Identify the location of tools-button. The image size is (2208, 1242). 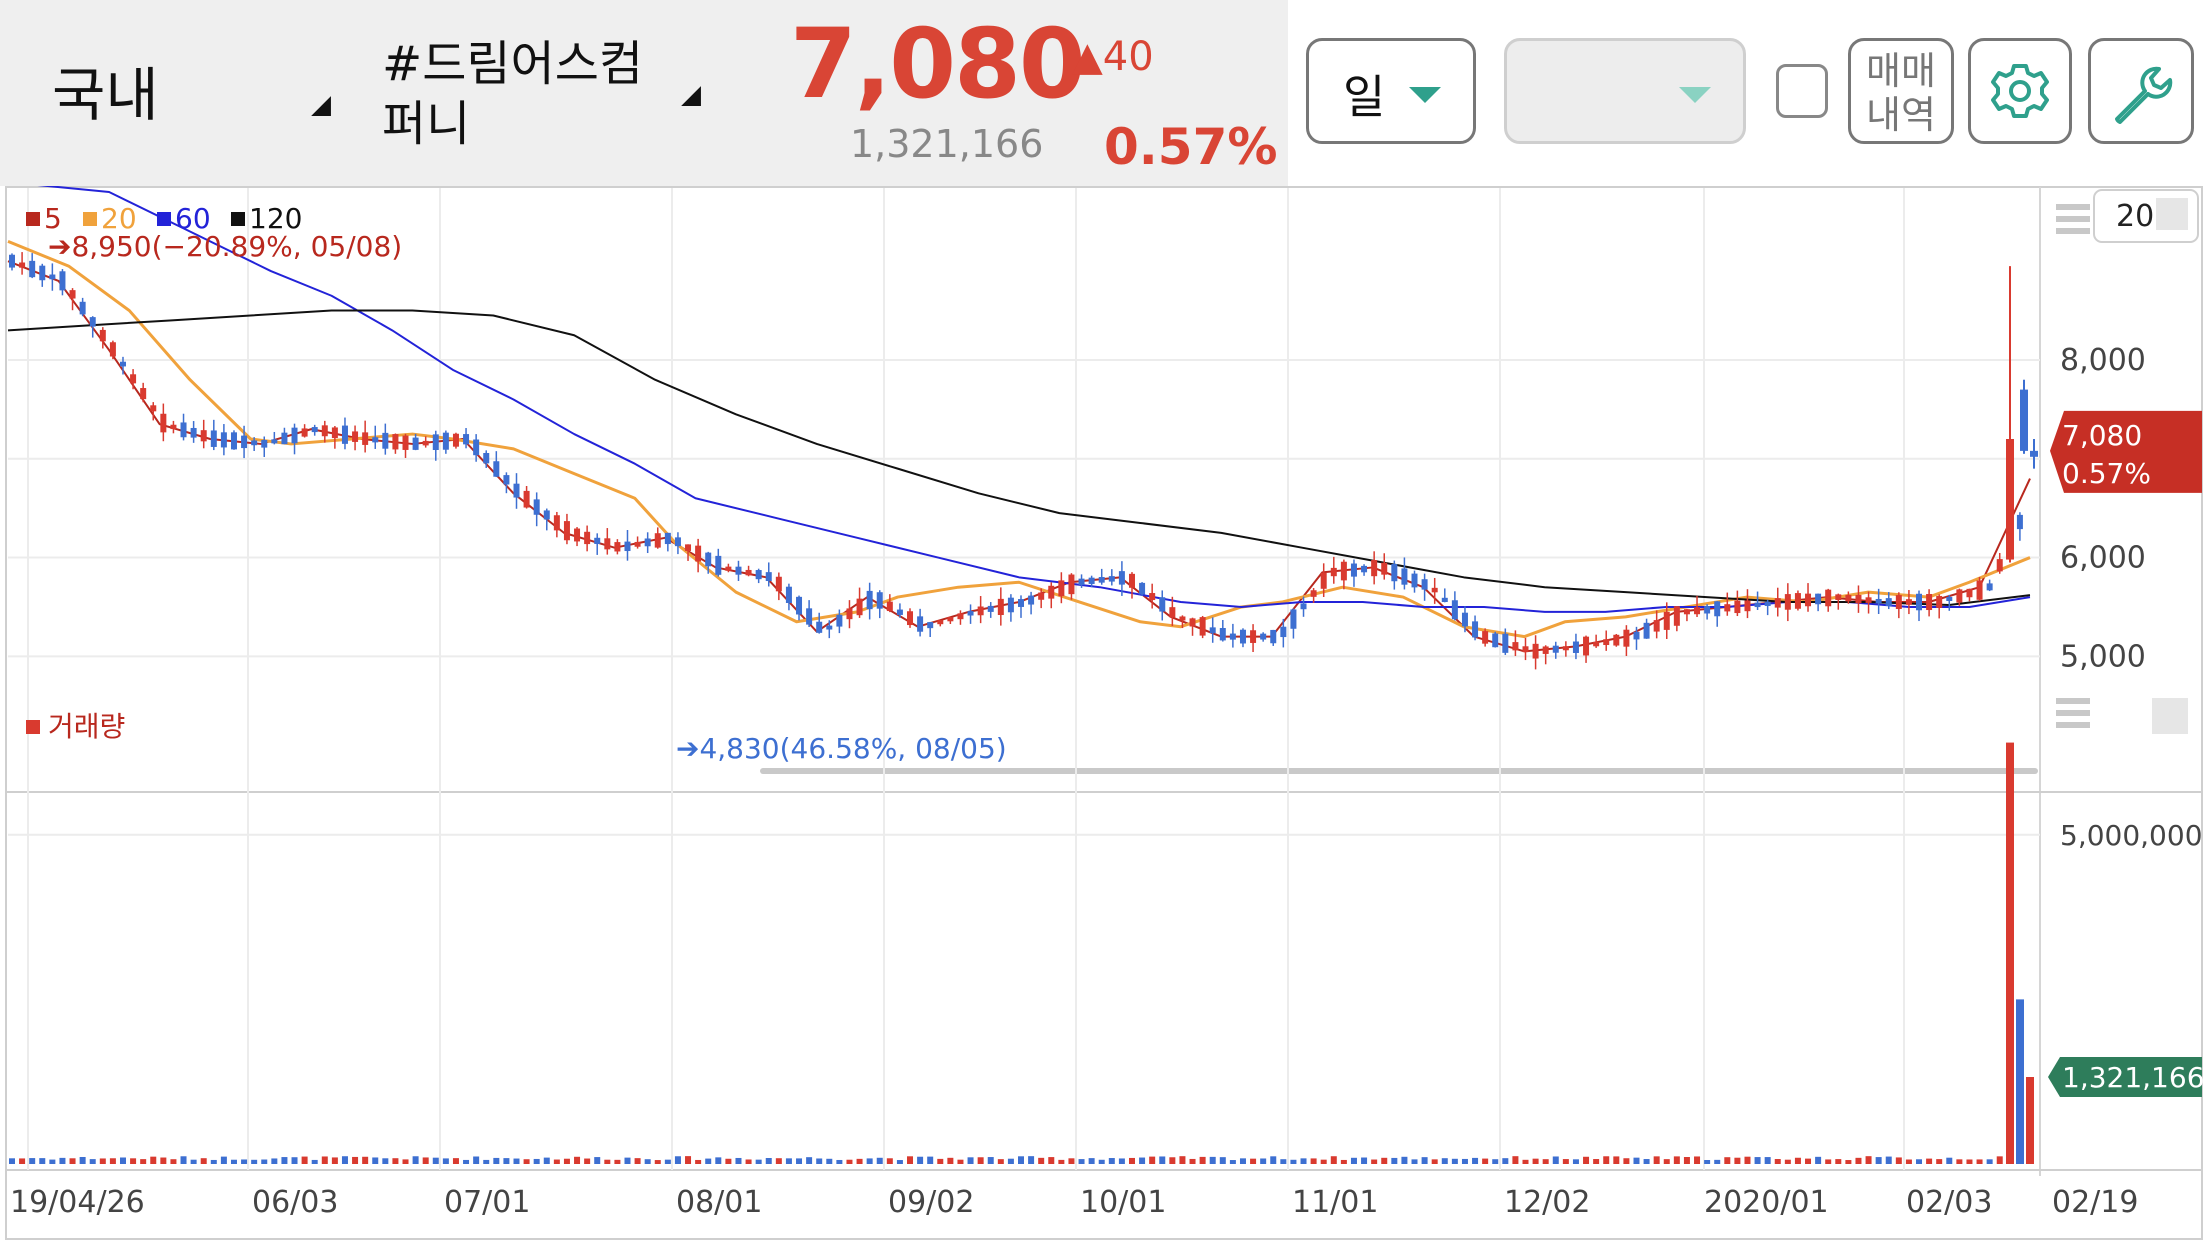
(2141, 91).